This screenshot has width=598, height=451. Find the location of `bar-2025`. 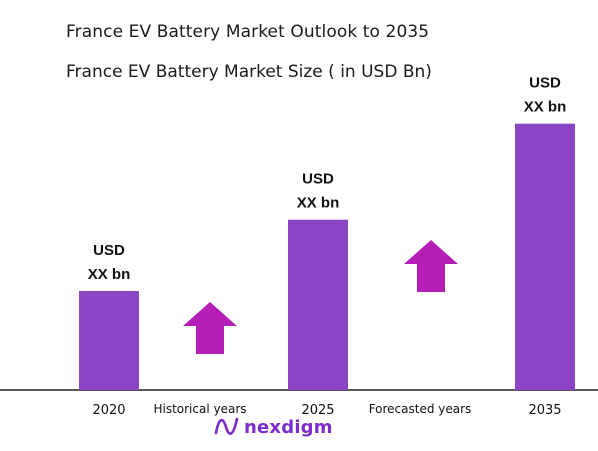

bar-2025 is located at coordinates (318, 304).